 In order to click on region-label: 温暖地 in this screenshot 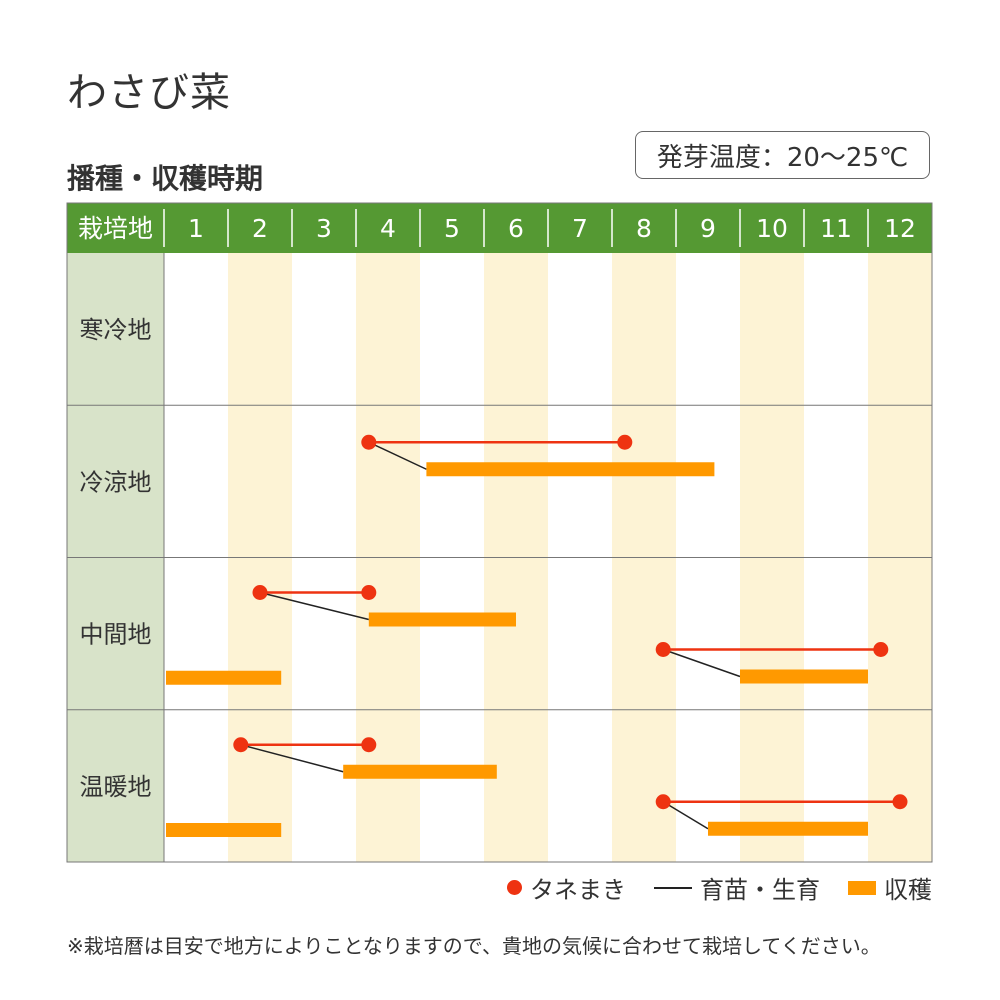, I will do `click(116, 787)`.